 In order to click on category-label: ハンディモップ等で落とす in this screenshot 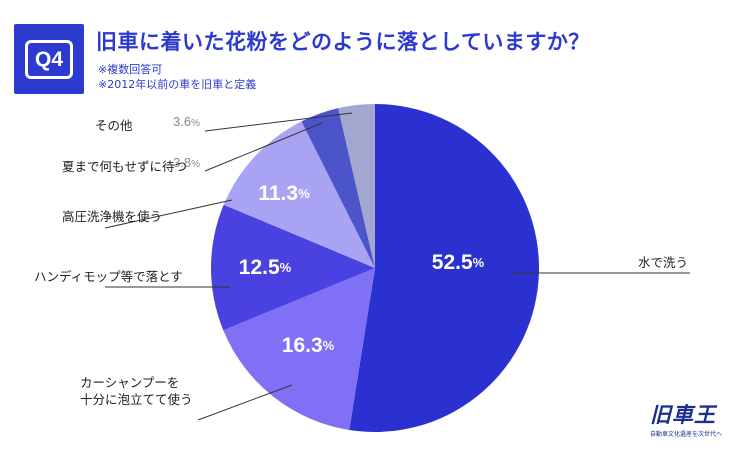, I will do `click(108, 276)`.